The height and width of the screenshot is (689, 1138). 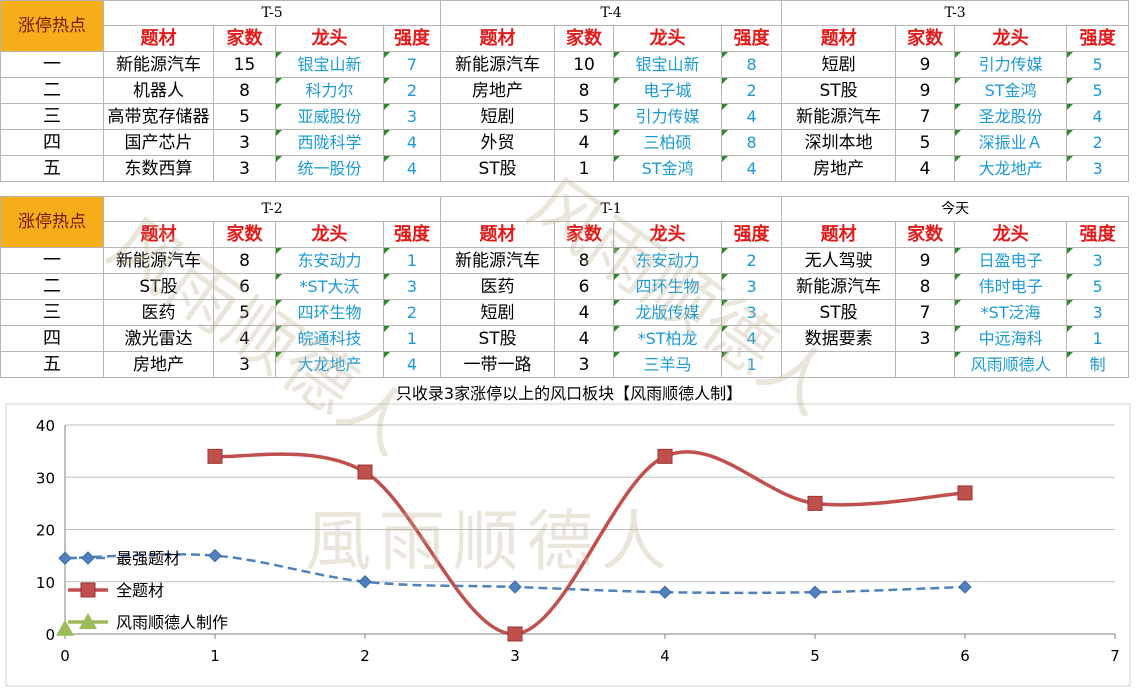 What do you see at coordinates (668, 338) in the screenshot?
I see `leader-stock-cell: *ST柏龙` at bounding box center [668, 338].